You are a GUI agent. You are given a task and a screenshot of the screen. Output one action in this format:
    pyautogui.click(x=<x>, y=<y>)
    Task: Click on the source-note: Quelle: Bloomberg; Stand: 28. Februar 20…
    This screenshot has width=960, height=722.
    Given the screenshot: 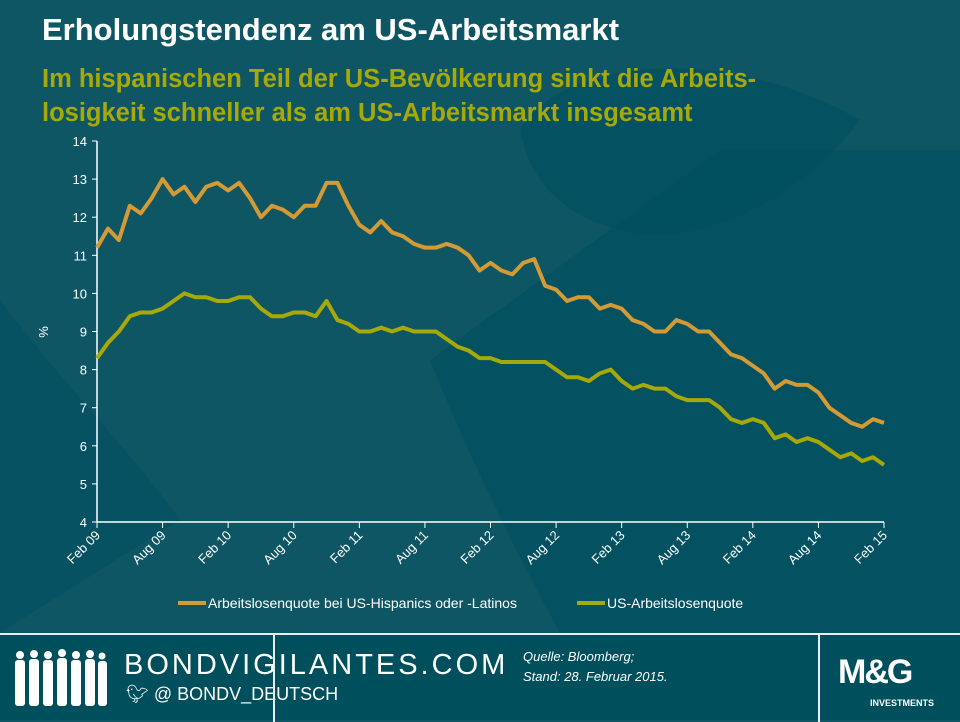 What is the action you would take?
    pyautogui.click(x=595, y=667)
    